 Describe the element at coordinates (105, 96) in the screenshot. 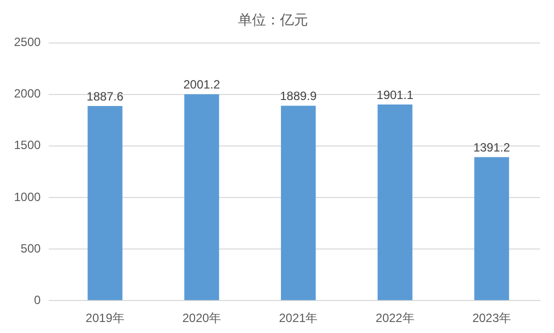

I see `data-label: 1887.6` at that location.